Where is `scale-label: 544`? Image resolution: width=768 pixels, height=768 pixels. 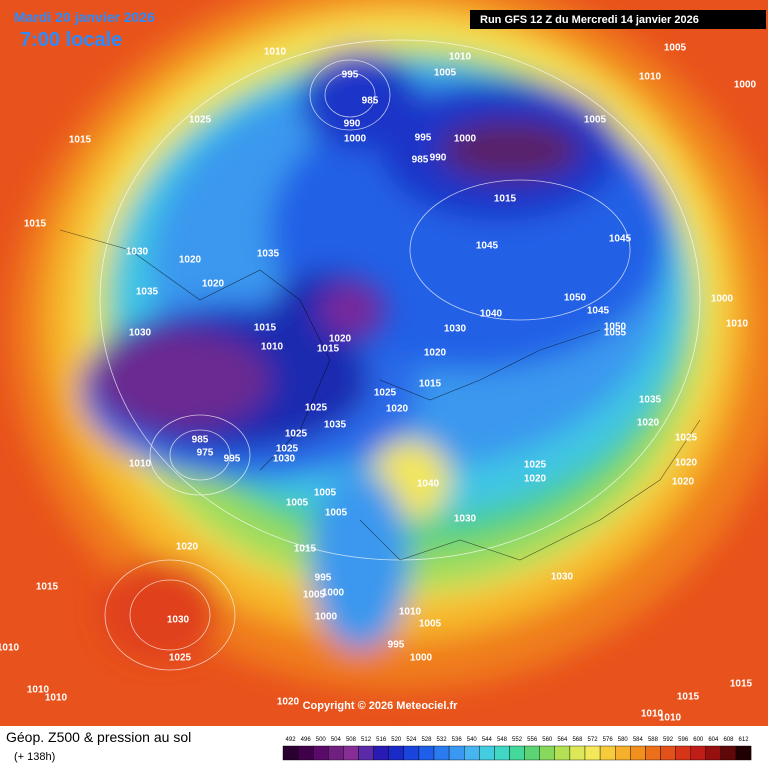 scale-label: 544 is located at coordinates (487, 740).